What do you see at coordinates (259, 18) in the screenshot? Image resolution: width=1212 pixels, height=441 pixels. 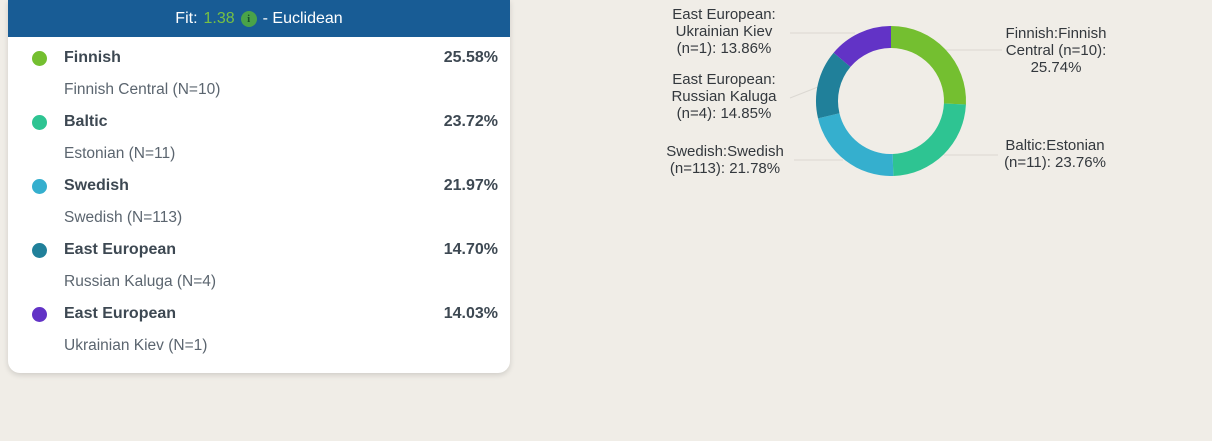 I see `fit-header: Fit: 1.38 i - Euclidean` at bounding box center [259, 18].